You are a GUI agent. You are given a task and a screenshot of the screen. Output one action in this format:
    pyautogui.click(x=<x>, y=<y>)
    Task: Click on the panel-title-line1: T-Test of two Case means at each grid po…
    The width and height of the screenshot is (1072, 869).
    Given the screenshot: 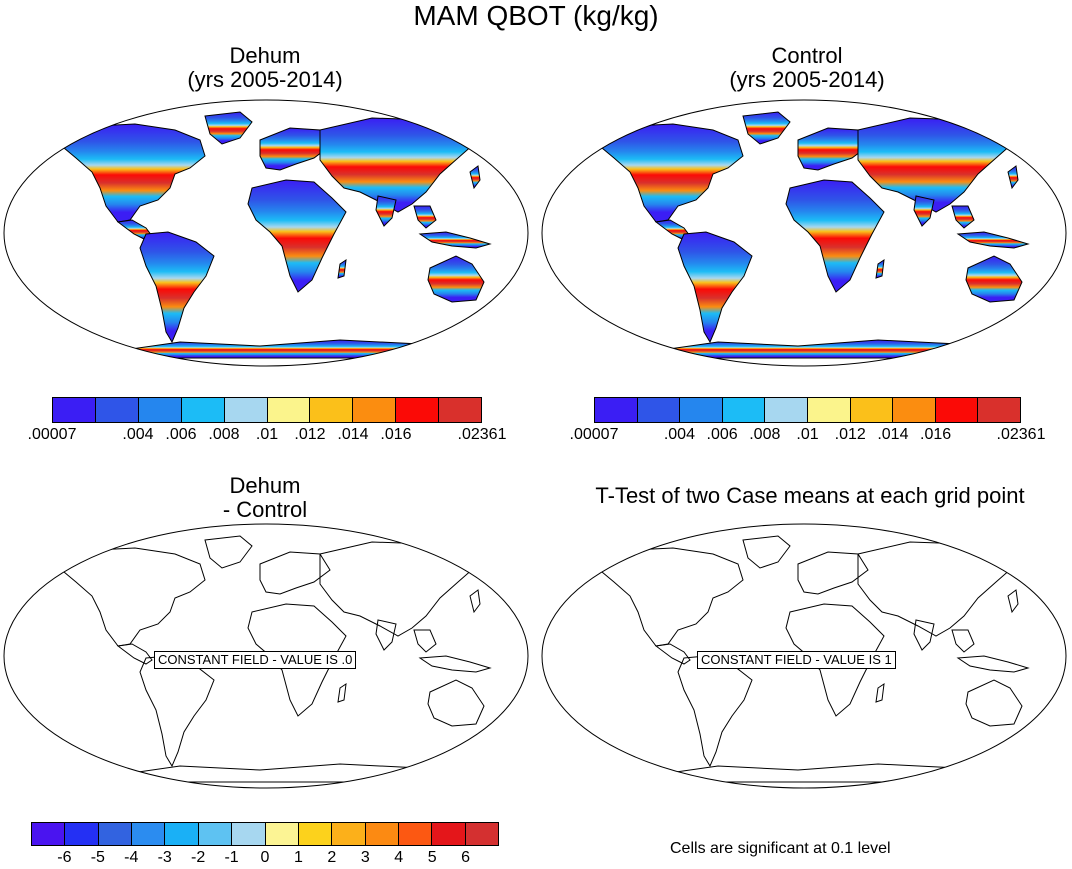 What is the action you would take?
    pyautogui.click(x=810, y=495)
    